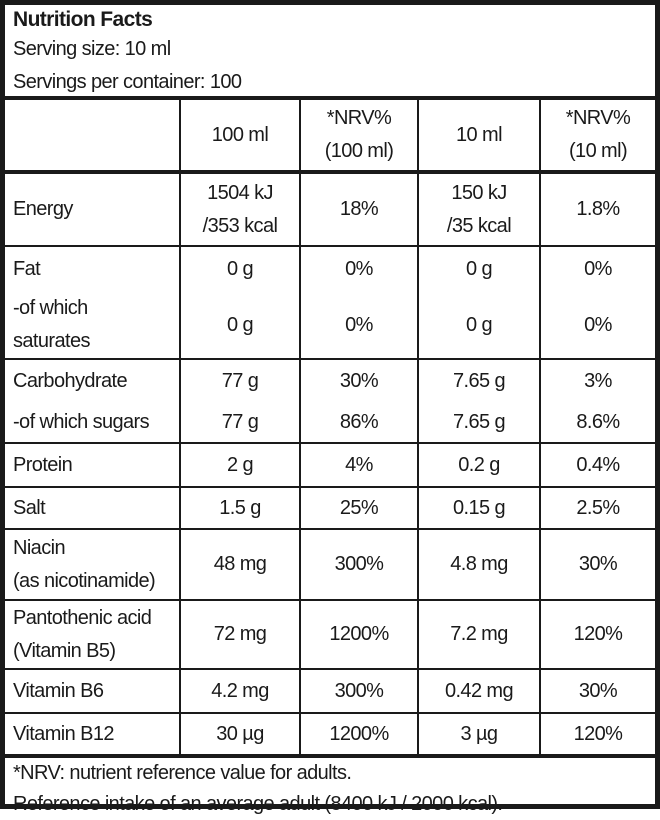 The image size is (660, 820). What do you see at coordinates (358, 380) in the screenshot?
I see `nrv-100ml: 30%` at bounding box center [358, 380].